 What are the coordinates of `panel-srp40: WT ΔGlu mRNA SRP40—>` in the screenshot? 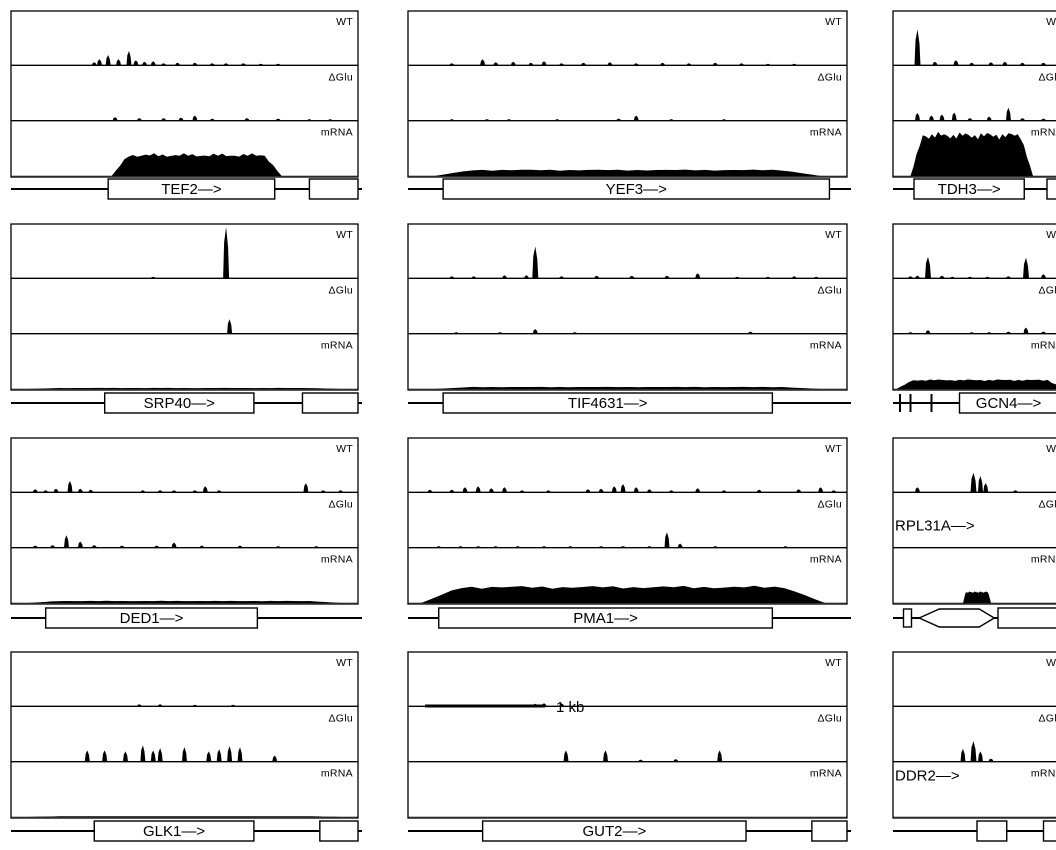 It's located at (186, 318).